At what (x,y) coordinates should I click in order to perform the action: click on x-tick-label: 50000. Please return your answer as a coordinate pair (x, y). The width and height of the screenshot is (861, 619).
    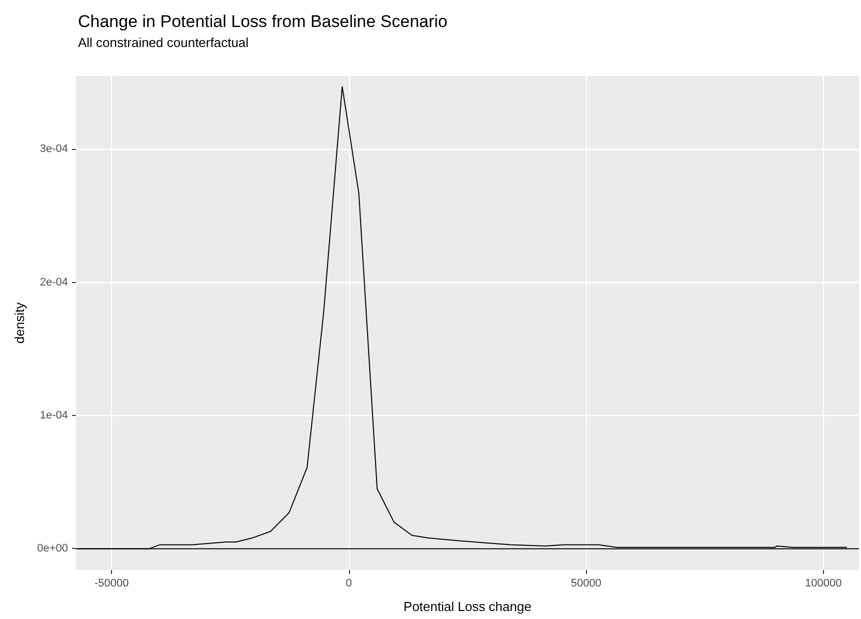
    Looking at the image, I should click on (586, 584).